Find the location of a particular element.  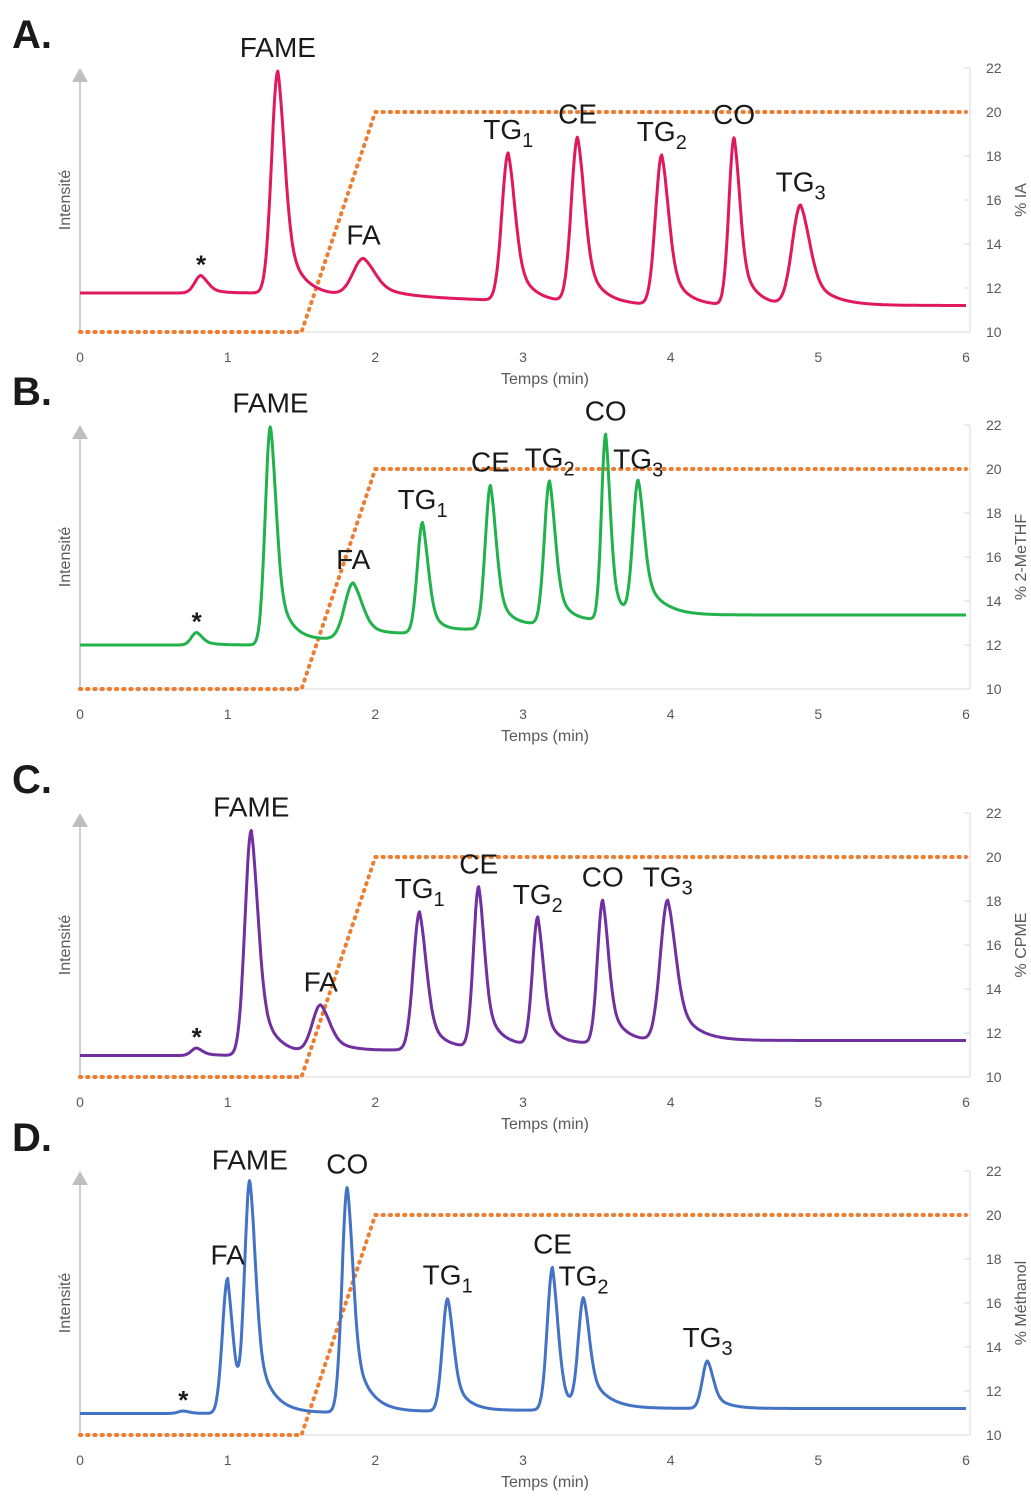

panel-letter: A. is located at coordinates (32, 35).